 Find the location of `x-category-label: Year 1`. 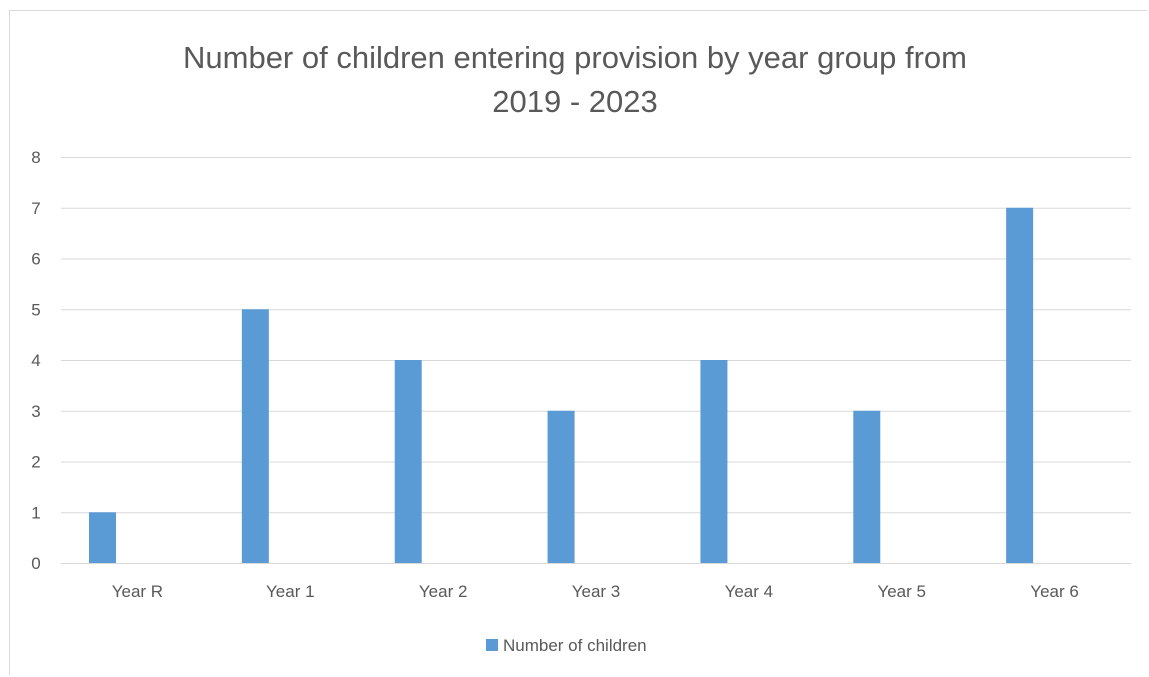

x-category-label: Year 1 is located at coordinates (290, 591).